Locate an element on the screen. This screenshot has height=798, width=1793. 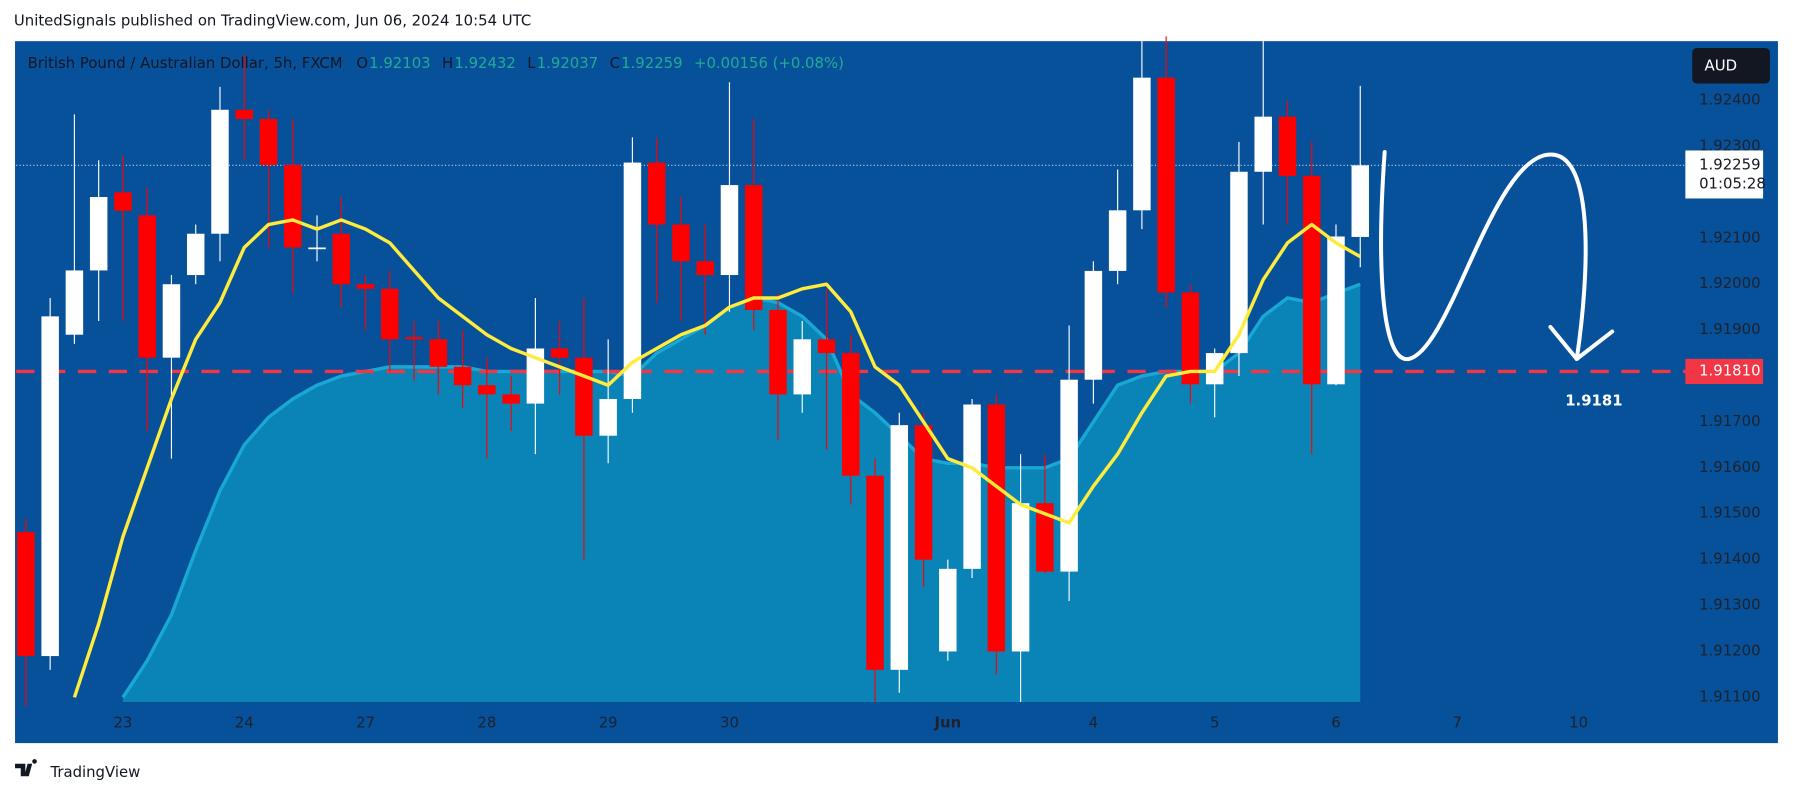
y-tick-label: 1.92100 is located at coordinates (1729, 237).